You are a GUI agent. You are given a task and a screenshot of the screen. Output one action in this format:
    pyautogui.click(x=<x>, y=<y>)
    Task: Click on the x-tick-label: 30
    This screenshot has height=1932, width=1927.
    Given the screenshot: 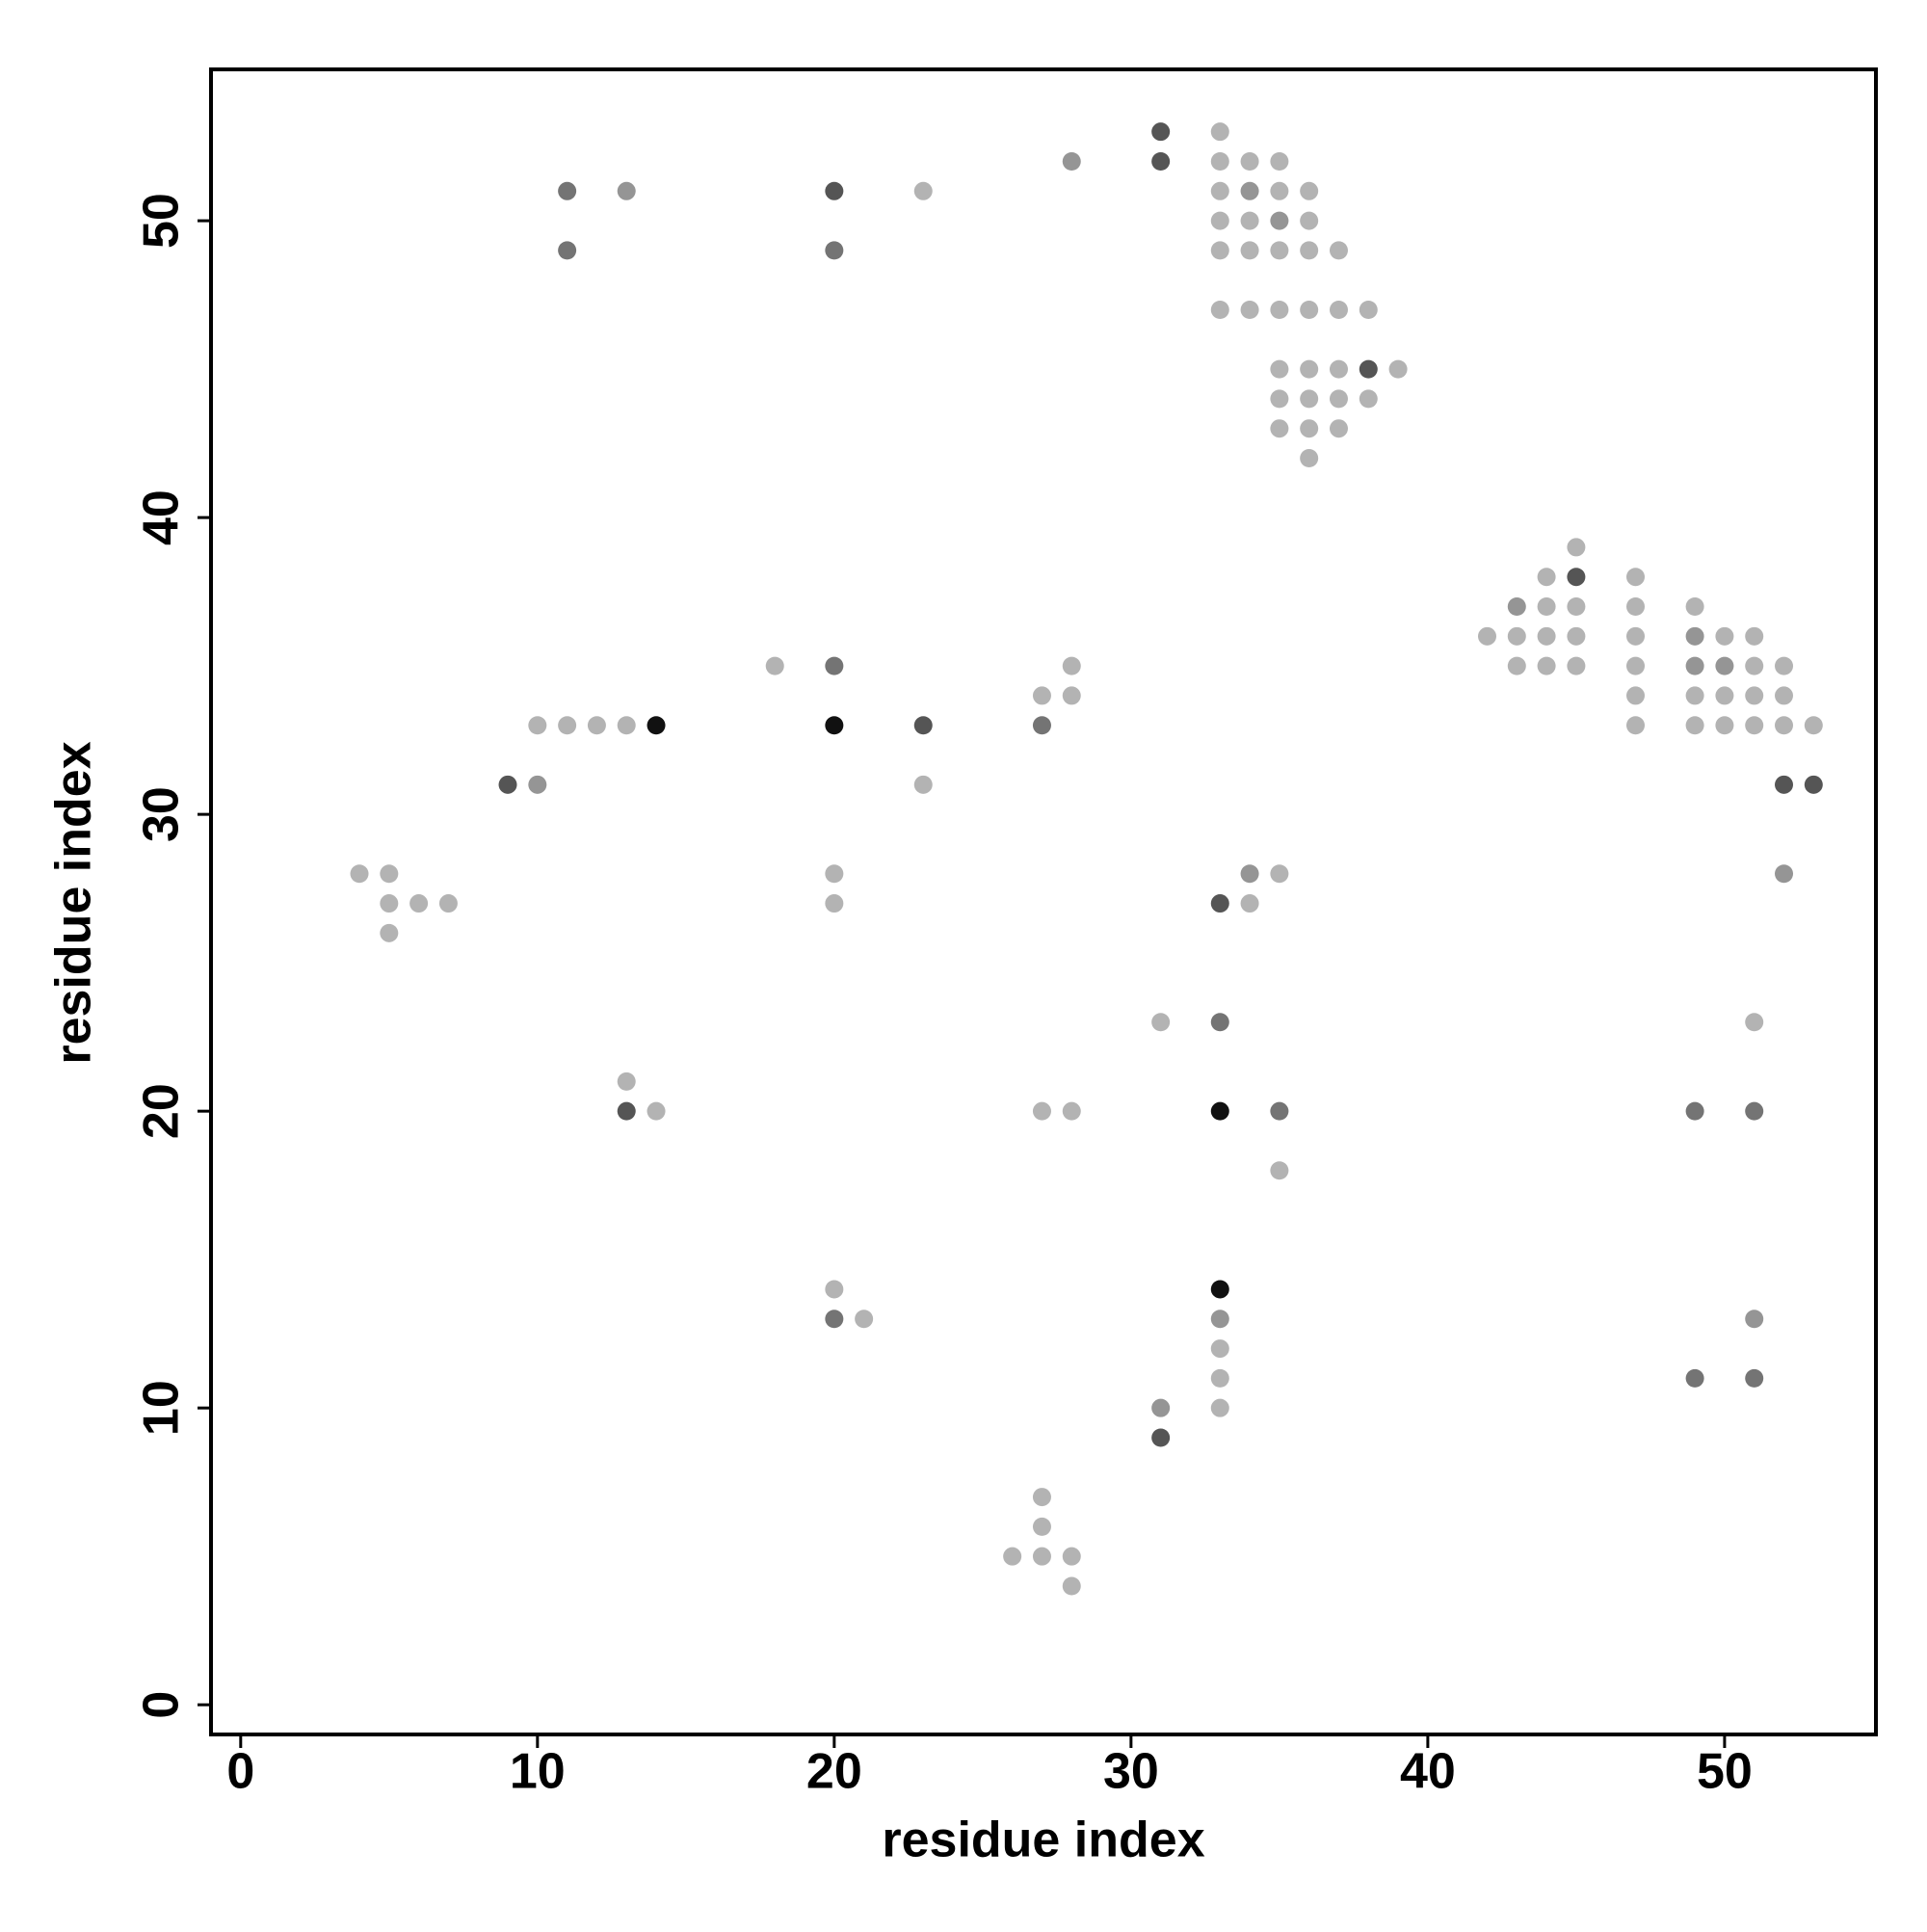 What is the action you would take?
    pyautogui.click(x=1131, y=1772)
    